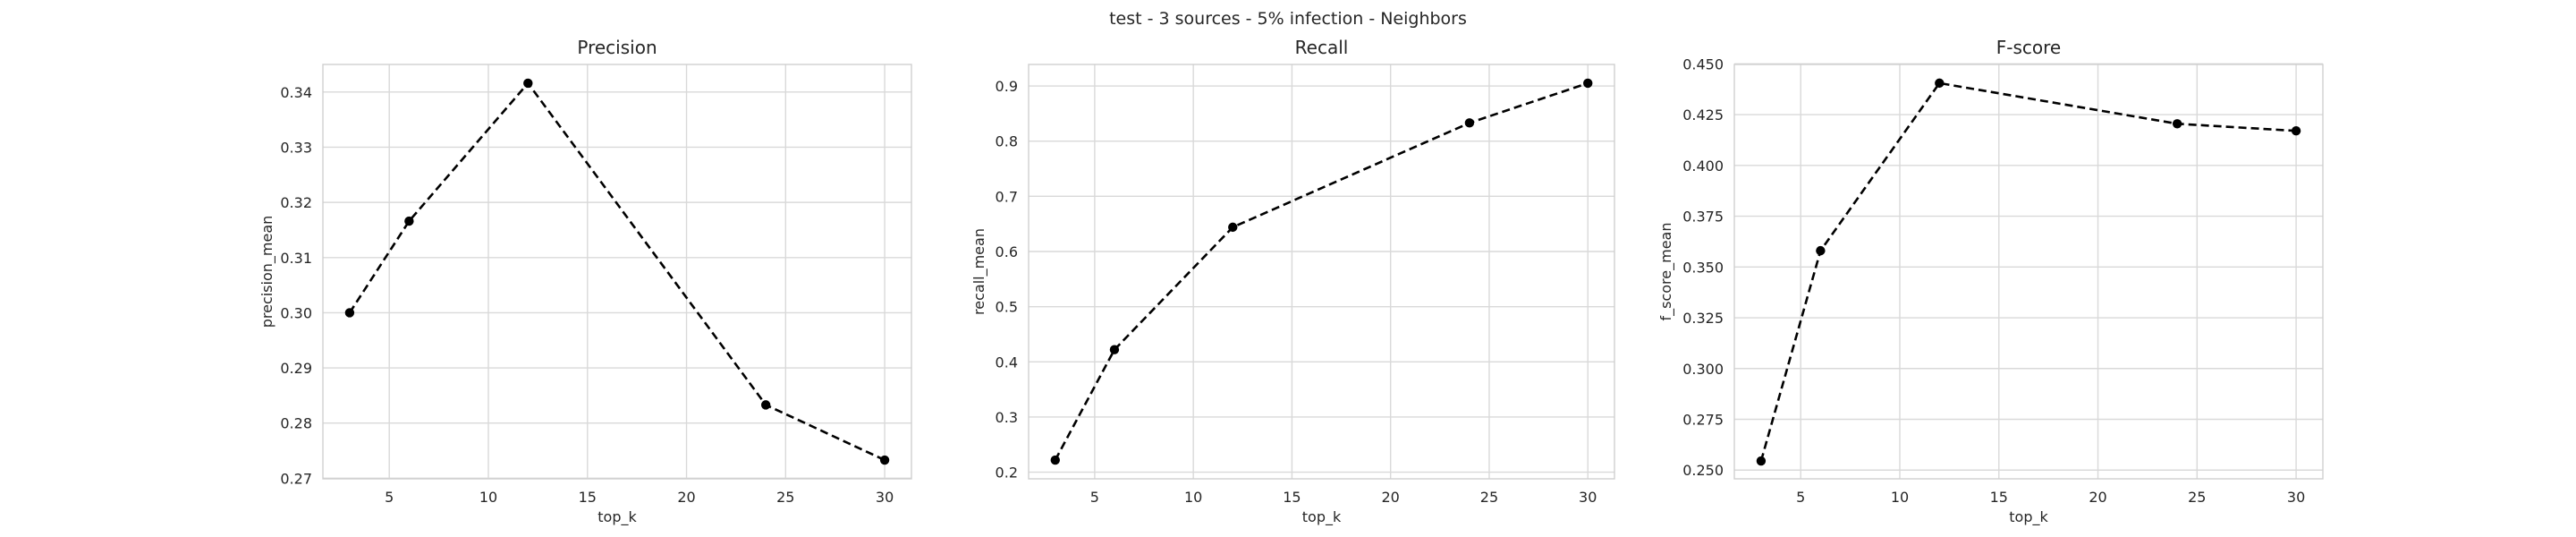 This screenshot has height=537, width=2576. Describe the element at coordinates (296, 478) in the screenshot. I see `y-tick-label: 0.27` at that location.